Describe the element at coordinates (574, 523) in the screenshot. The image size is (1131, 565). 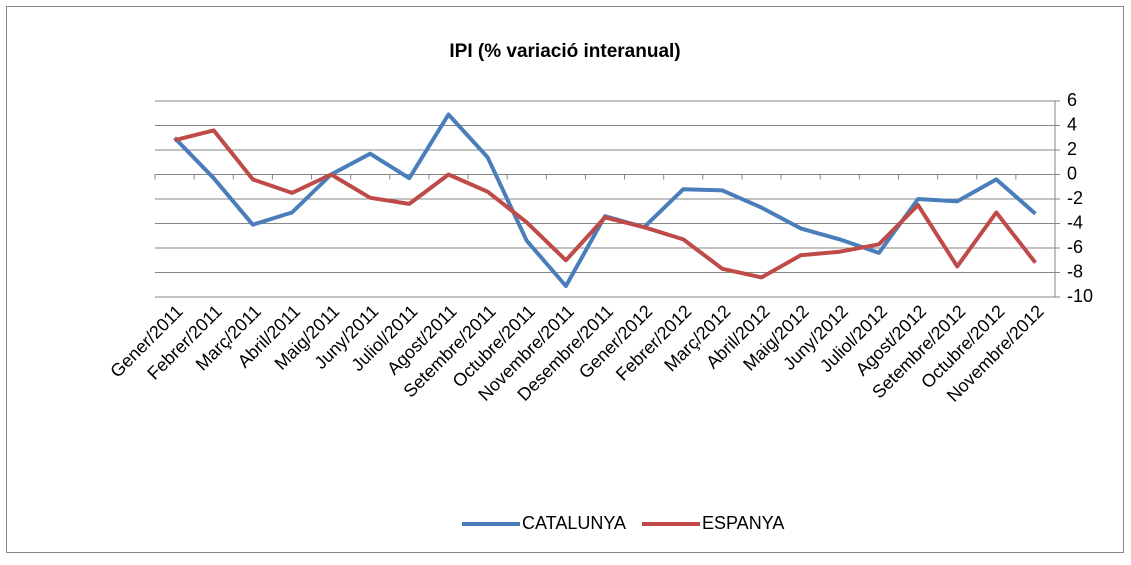
I see `legend-label: CATALUNYA` at that location.